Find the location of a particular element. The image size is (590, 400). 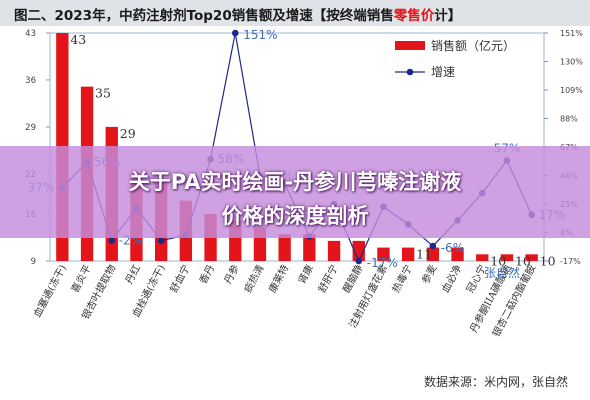

growth-value-label: -6% is located at coordinates (452, 248).